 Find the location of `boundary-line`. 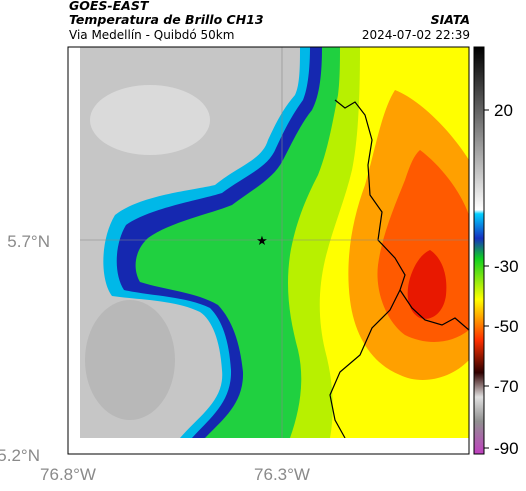

boundary-line is located at coordinates (365, 363).